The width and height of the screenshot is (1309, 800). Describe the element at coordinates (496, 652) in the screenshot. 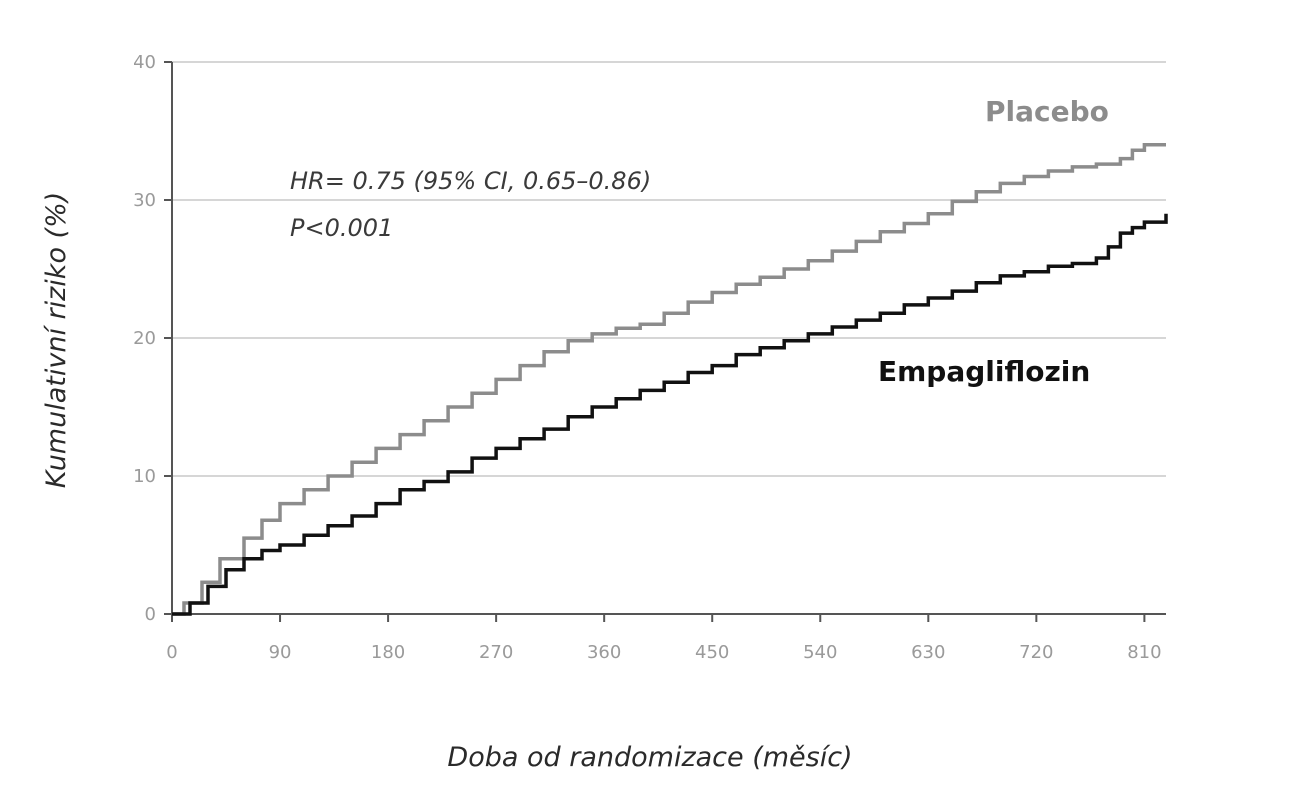

I see `x-tick-label-270: 270` at that location.